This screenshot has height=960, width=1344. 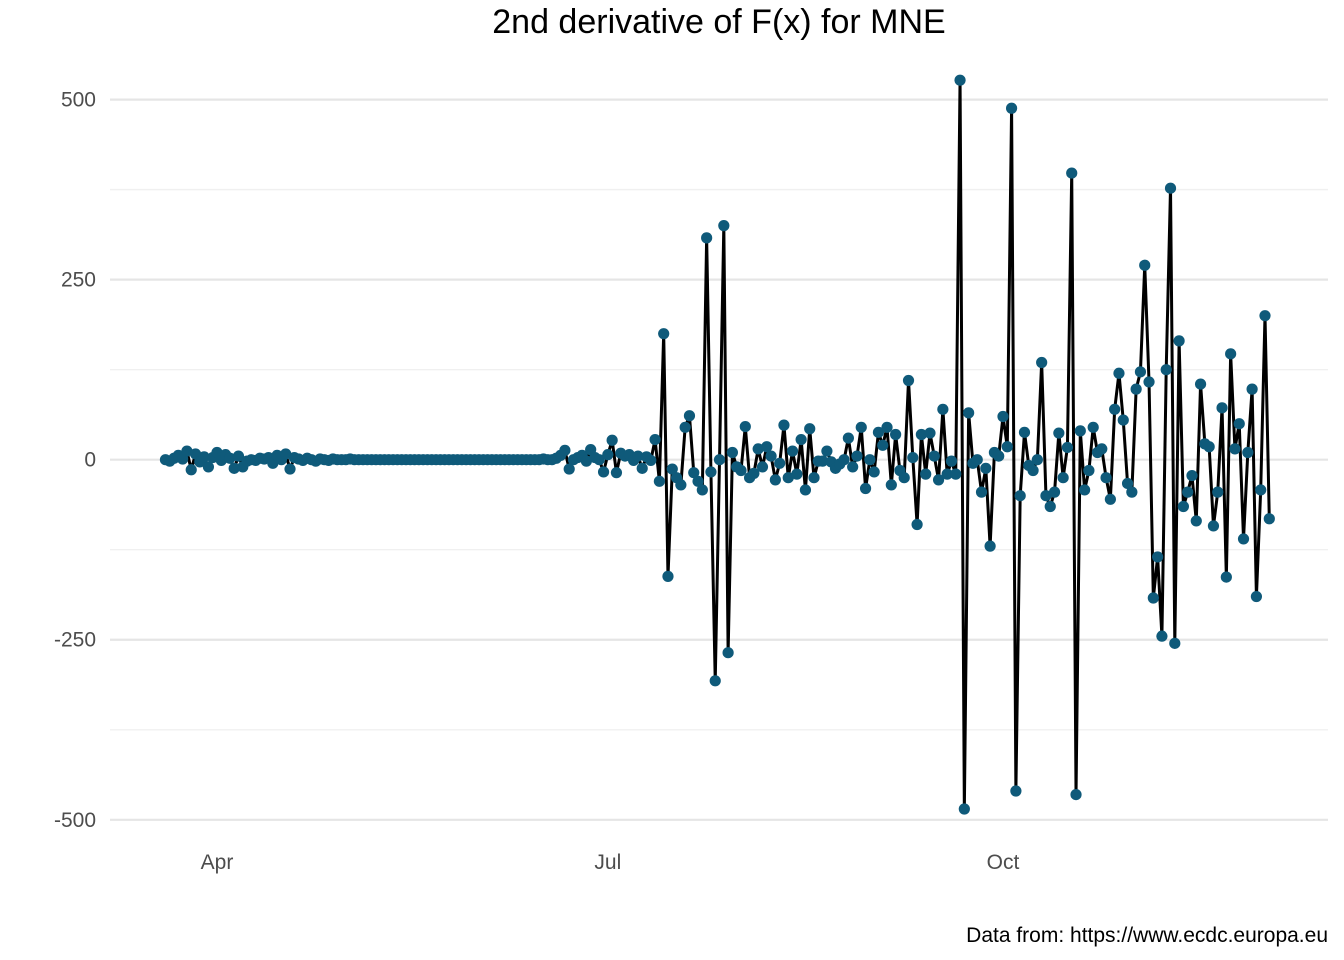 I want to click on x-axis-tick-labels: Apr Jul Oct, so click(x=610, y=862).